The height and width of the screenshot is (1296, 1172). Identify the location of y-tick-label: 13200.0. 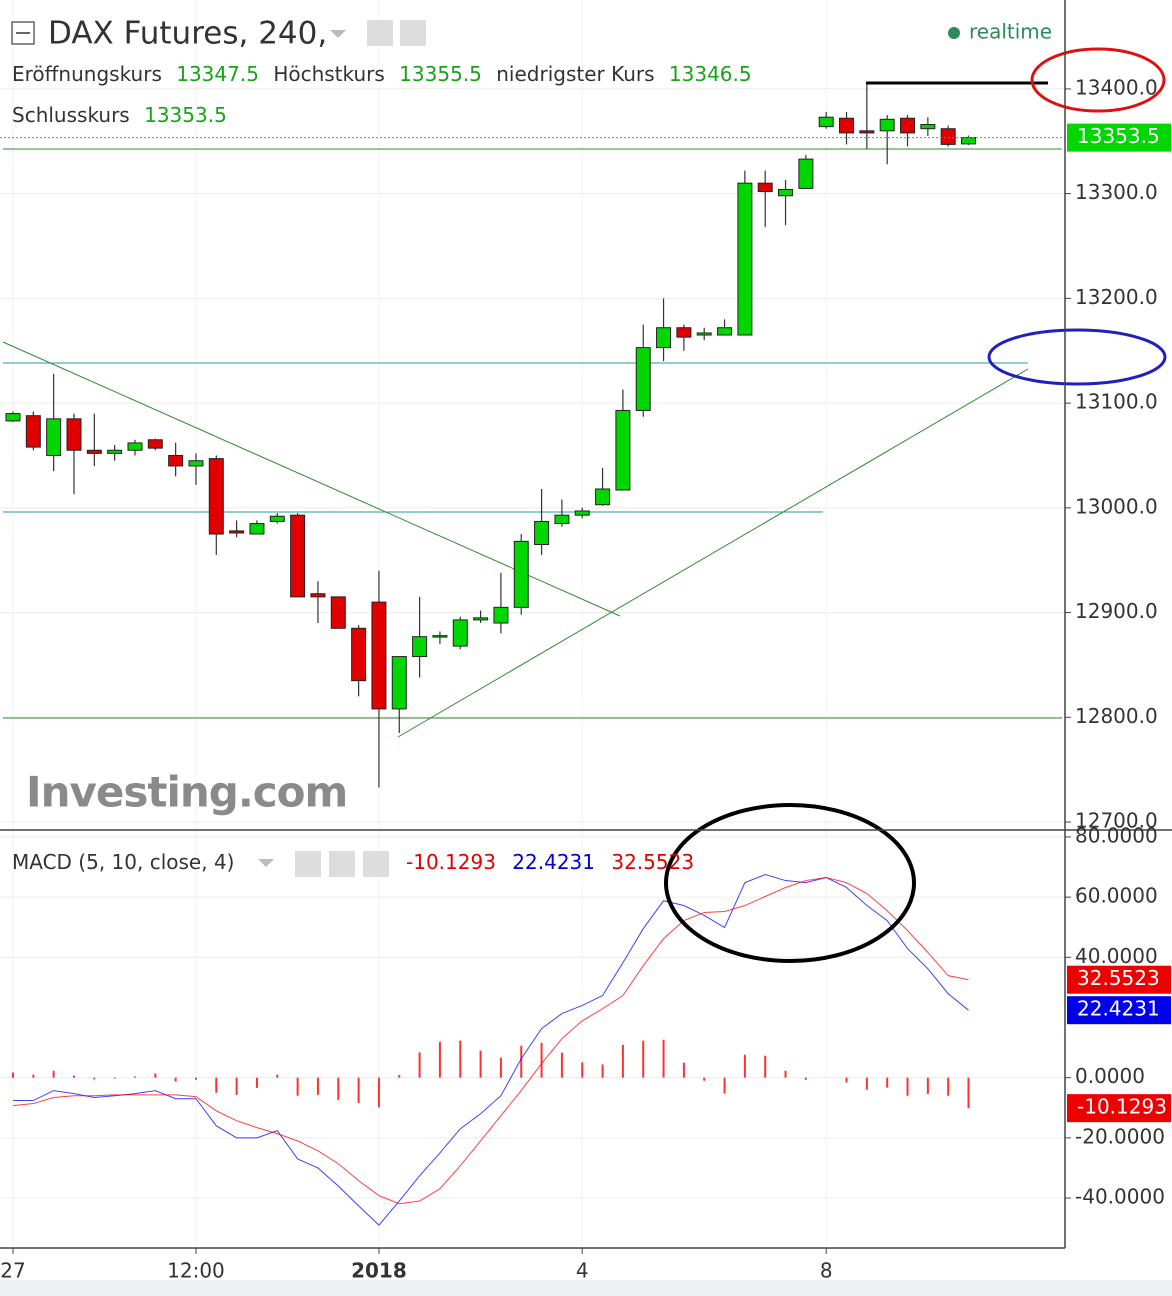
(1116, 297).